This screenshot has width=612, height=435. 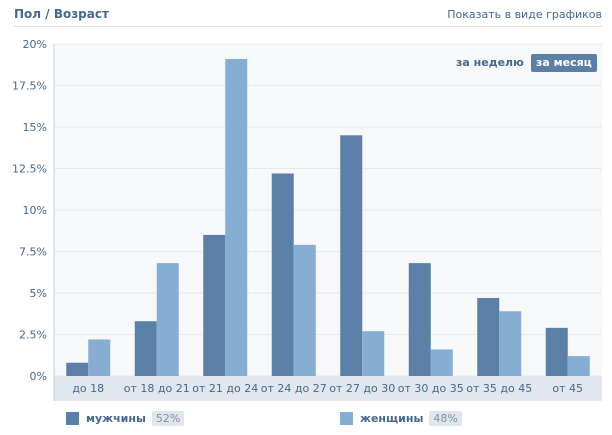 What do you see at coordinates (490, 62) in the screenshot?
I see `period-week-toggle: за неделю` at bounding box center [490, 62].